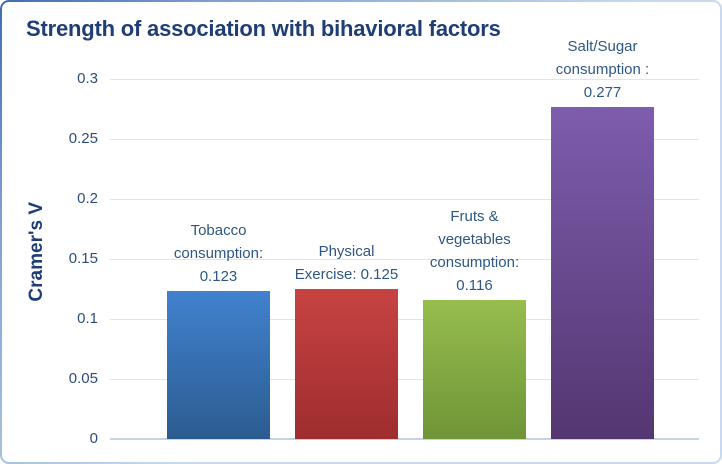 Image resolution: width=722 pixels, height=464 pixels. What do you see at coordinates (218, 231) in the screenshot?
I see `bar-data-label-line: Tobacco` at bounding box center [218, 231].